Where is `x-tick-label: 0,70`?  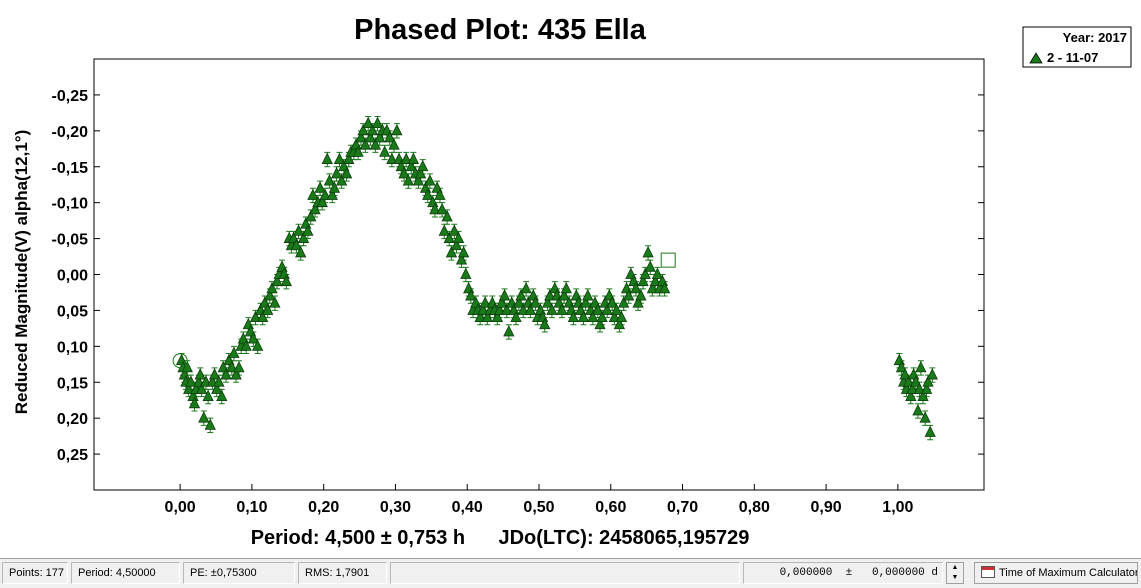 x-tick-label: 0,70 is located at coordinates (682, 507).